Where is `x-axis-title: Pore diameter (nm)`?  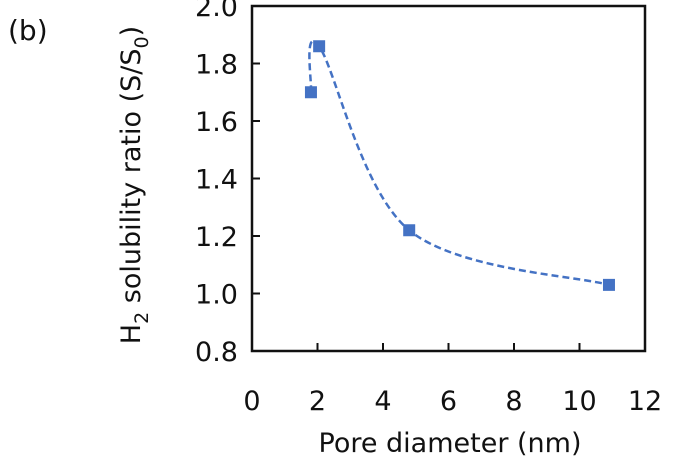 x-axis-title: Pore diameter (nm) is located at coordinates (450, 443).